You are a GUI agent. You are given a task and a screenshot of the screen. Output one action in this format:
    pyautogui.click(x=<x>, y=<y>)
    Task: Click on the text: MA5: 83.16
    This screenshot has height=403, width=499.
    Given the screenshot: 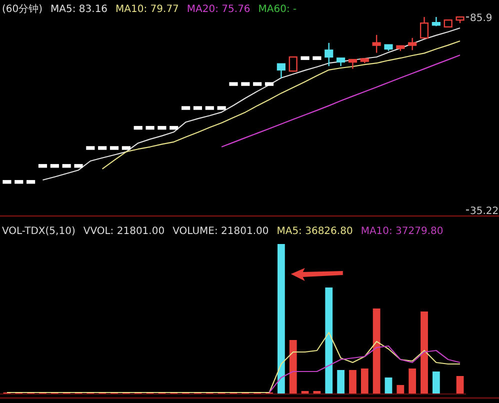 What is the action you would take?
    pyautogui.click(x=79, y=9)
    